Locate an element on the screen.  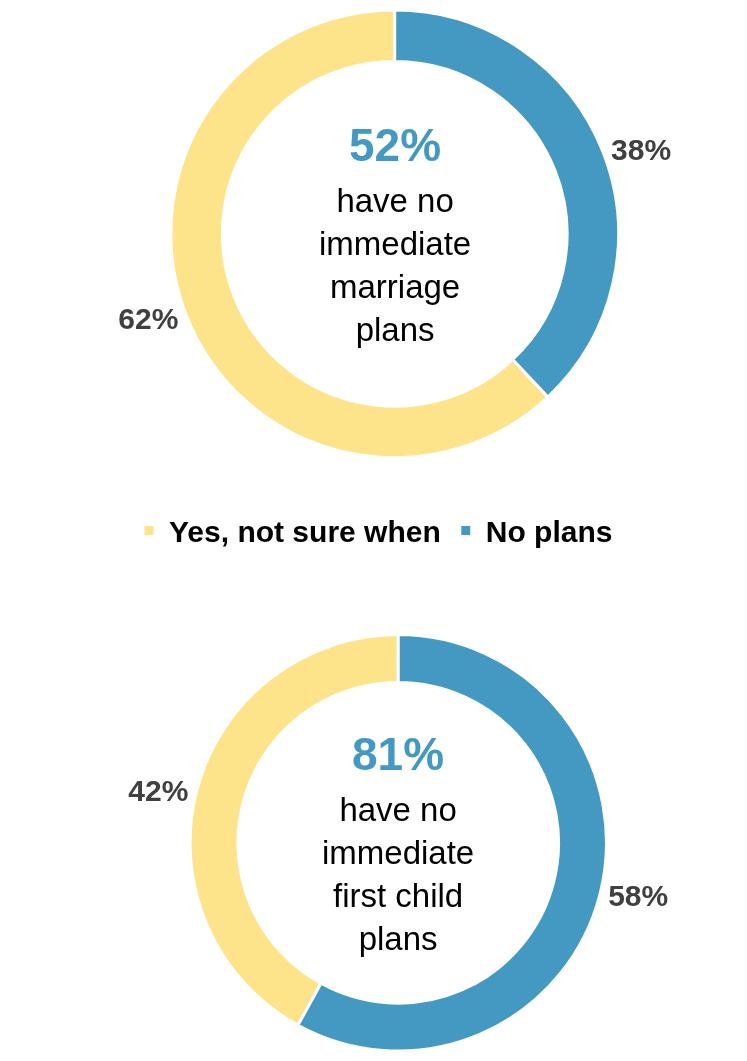
legend-label: No plans is located at coordinates (549, 532).